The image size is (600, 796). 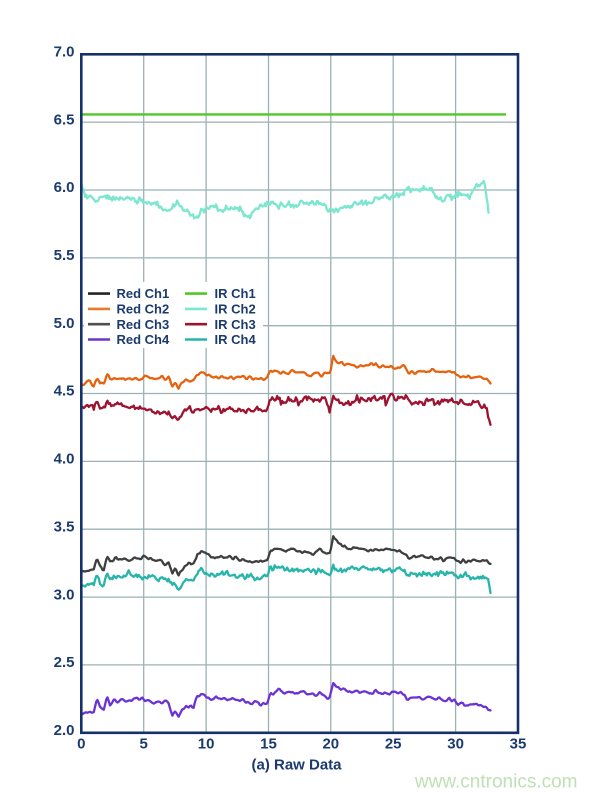 I want to click on svg-text: Red Ch2, so click(x=143, y=309).